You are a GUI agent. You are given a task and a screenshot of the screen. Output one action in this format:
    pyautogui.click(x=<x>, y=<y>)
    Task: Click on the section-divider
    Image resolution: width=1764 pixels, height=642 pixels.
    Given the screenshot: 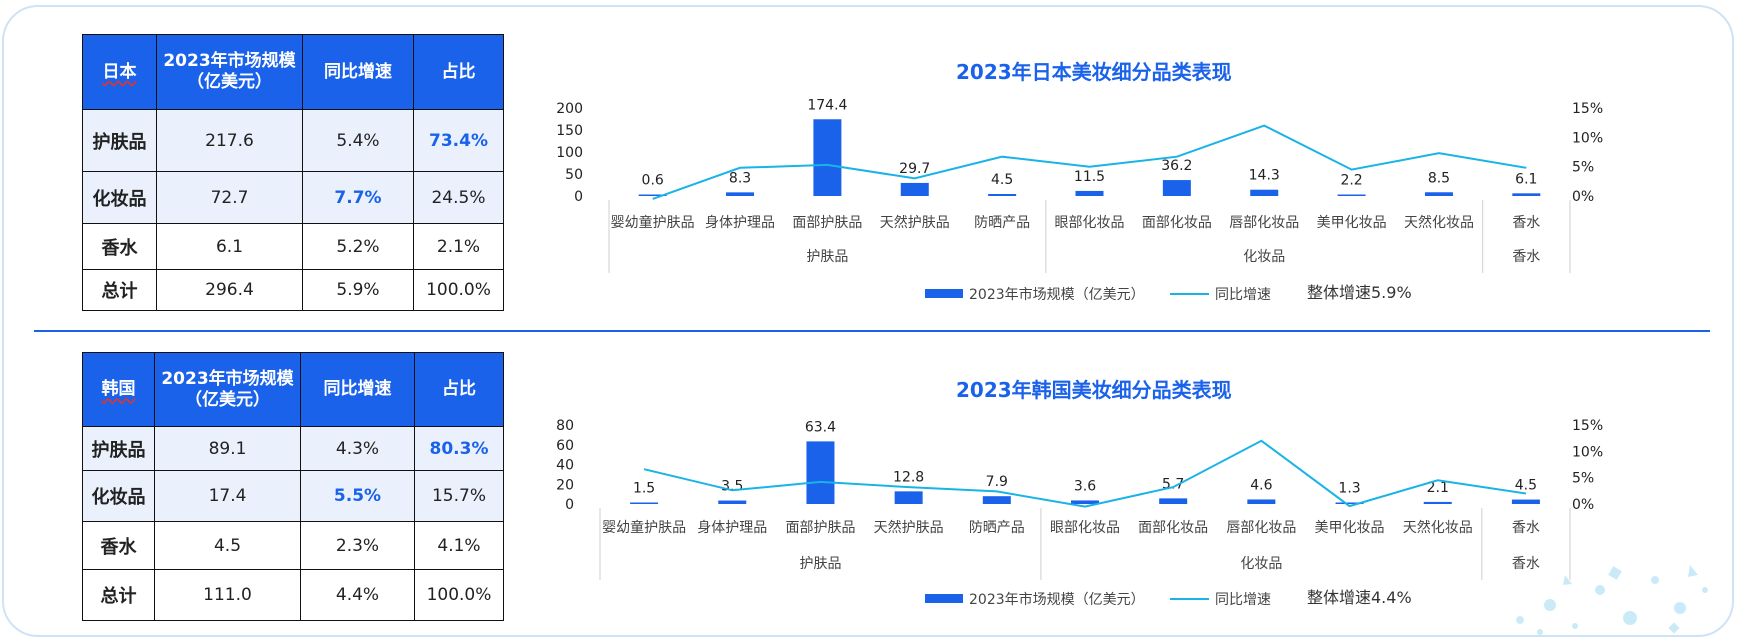 What is the action you would take?
    pyautogui.click(x=872, y=331)
    